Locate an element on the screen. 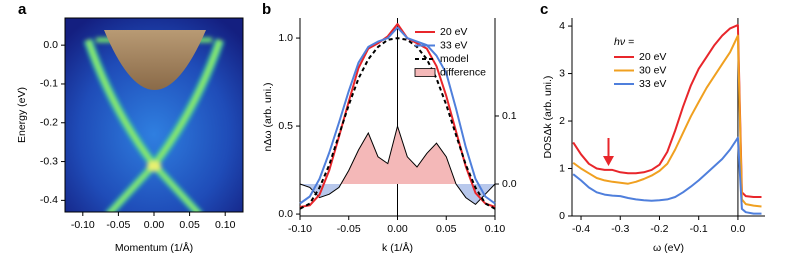 Image resolution: width=797 pixels, height=262 pixels. series-line is located at coordinates (667, 175).